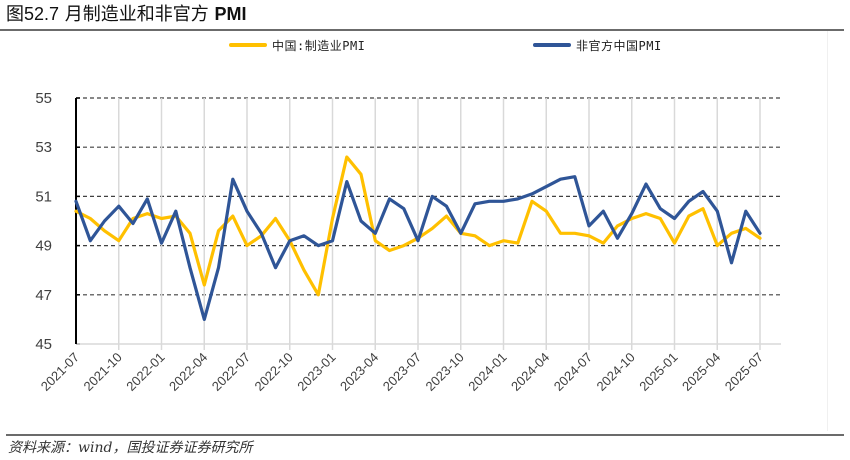 This screenshot has width=850, height=460. What do you see at coordinates (137, 14) in the screenshot?
I see `figure-title-text: 月制造业和非官方` at bounding box center [137, 14].